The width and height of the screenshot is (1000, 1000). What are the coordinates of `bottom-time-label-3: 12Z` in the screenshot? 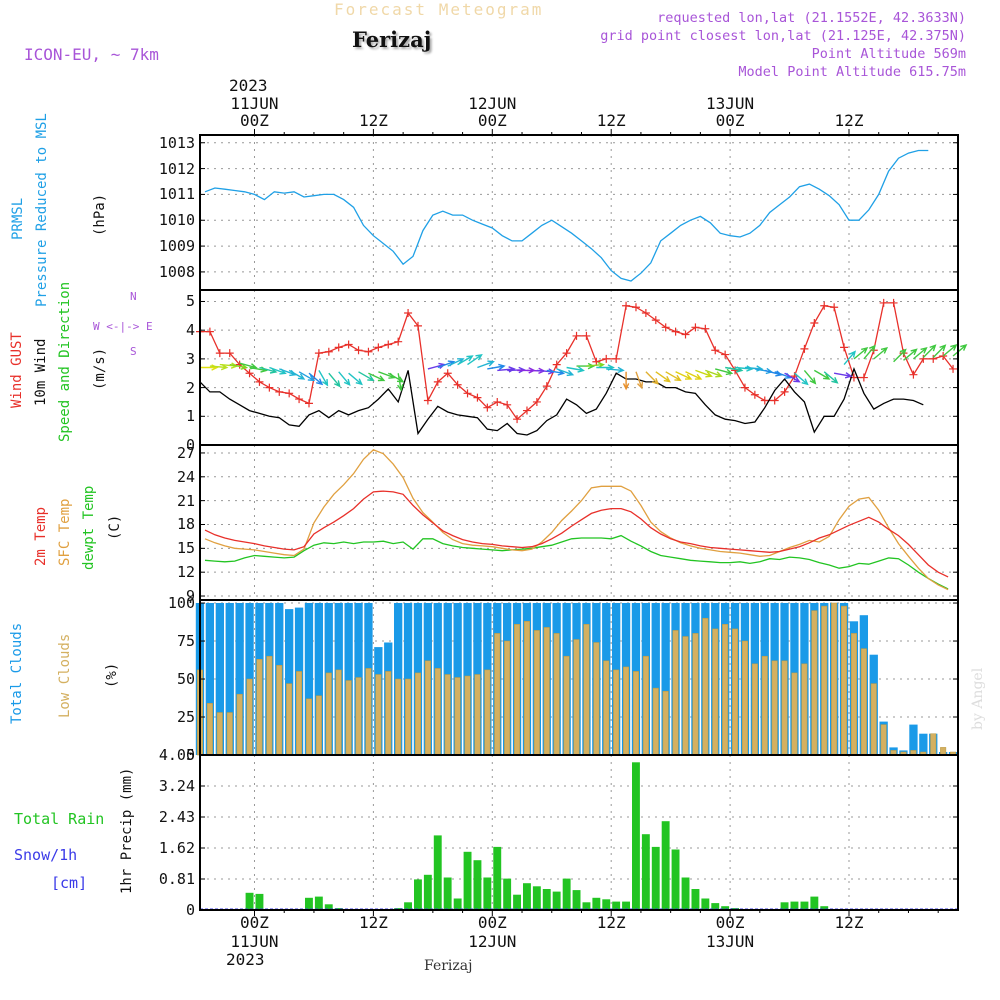 It's located at (611, 922).